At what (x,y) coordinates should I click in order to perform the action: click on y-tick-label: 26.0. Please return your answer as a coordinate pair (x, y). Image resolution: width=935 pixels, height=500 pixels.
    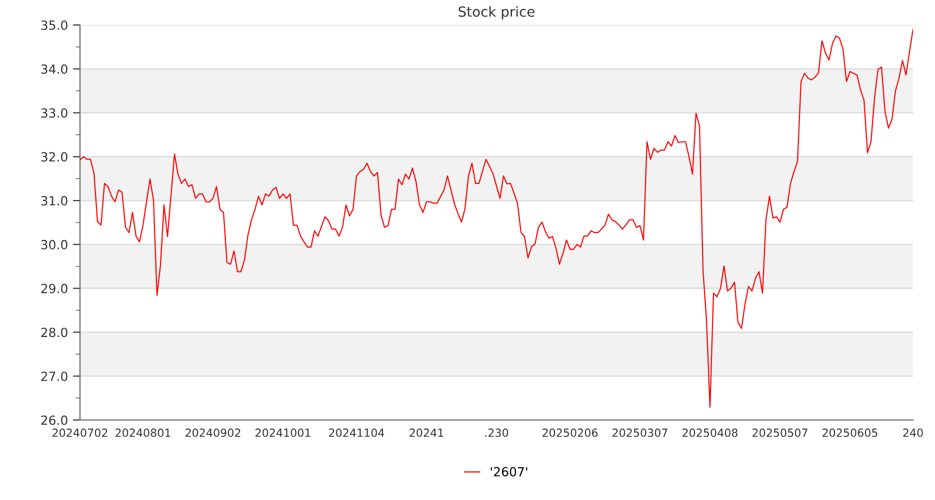
    Looking at the image, I should click on (54, 420).